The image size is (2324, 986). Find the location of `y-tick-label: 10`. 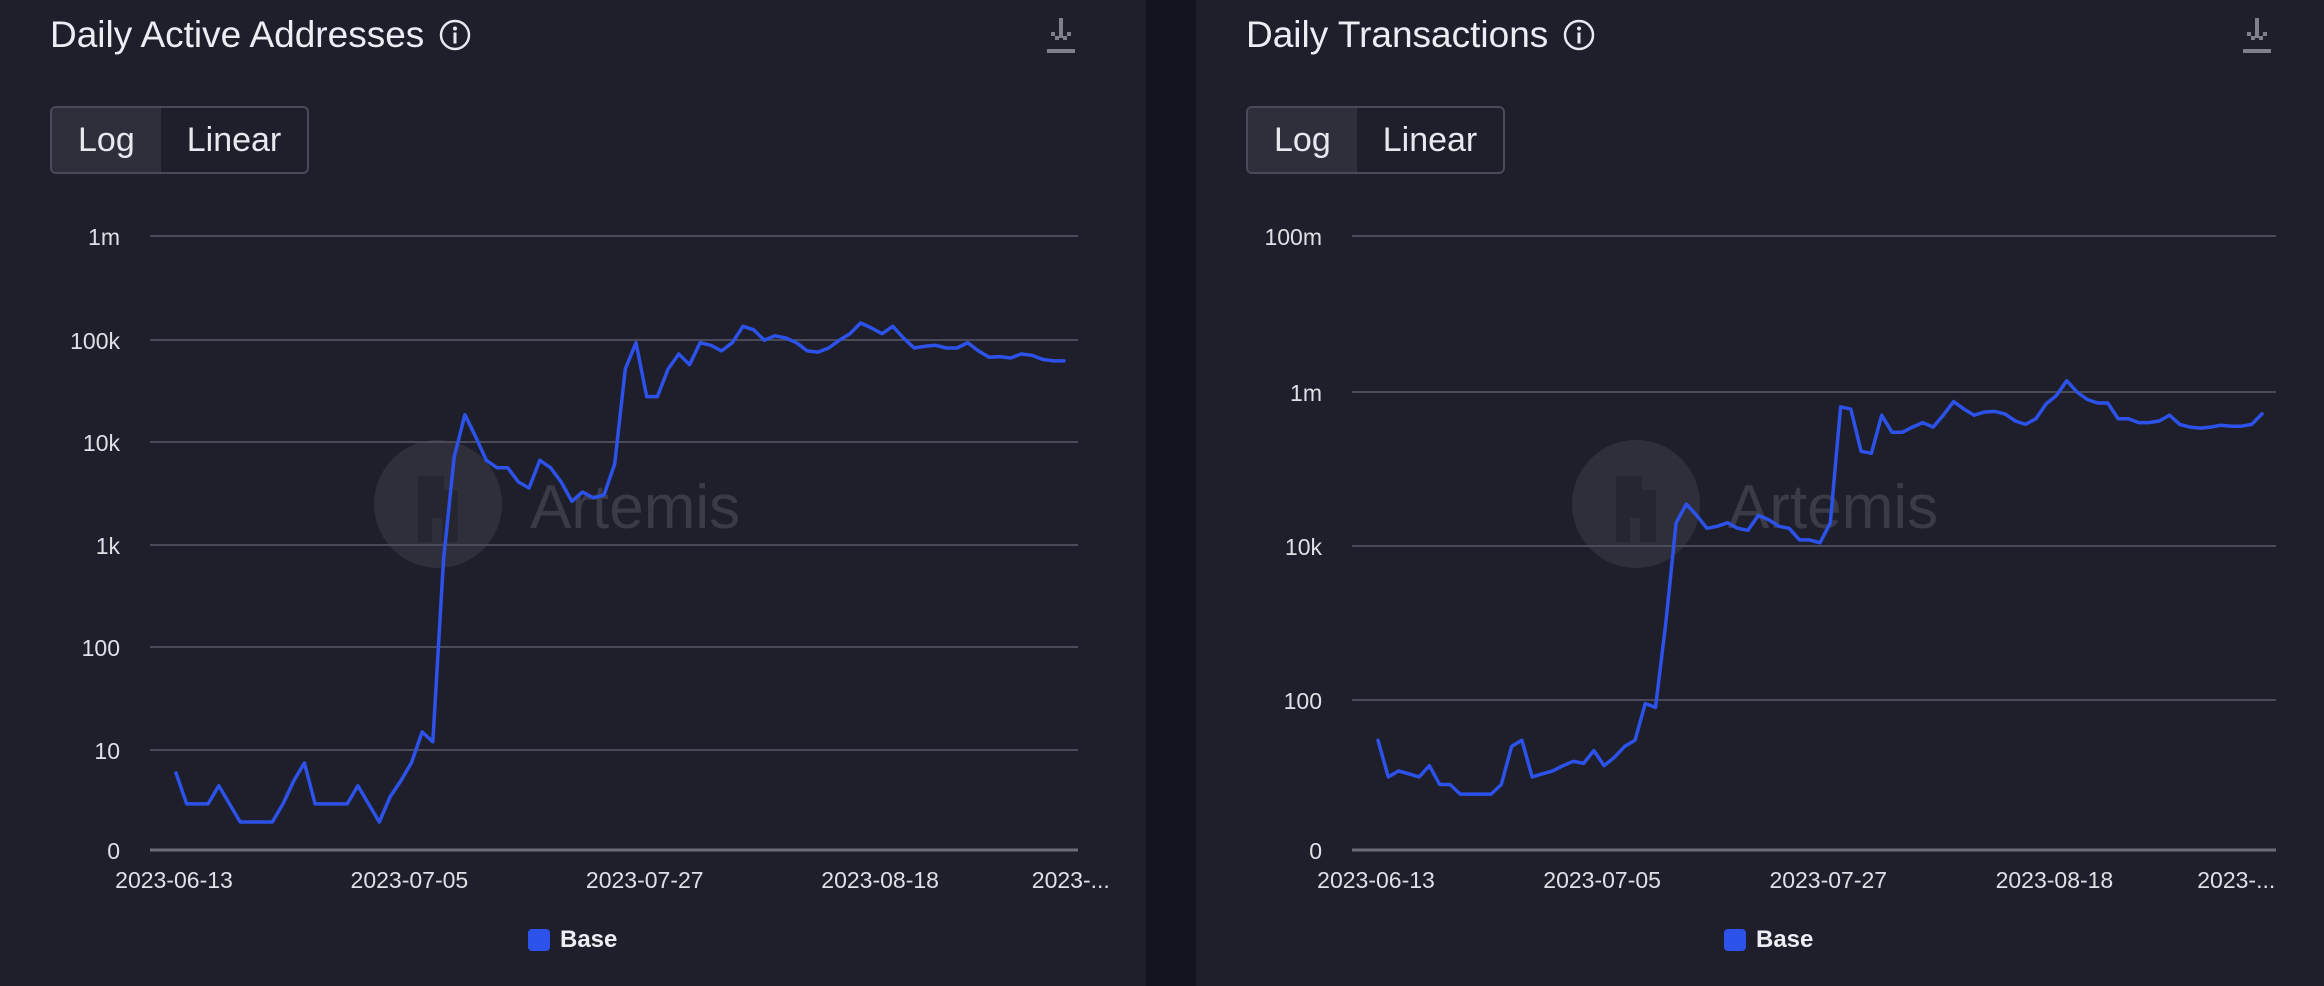

y-tick-label: 10 is located at coordinates (107, 751).